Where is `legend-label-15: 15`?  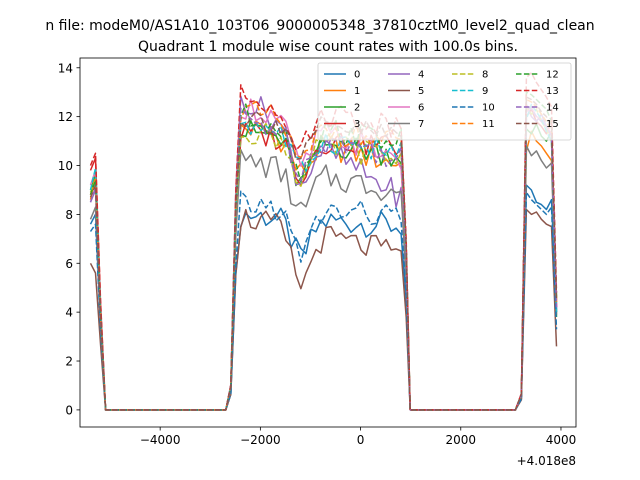 legend-label-15: 15 is located at coordinates (552, 124).